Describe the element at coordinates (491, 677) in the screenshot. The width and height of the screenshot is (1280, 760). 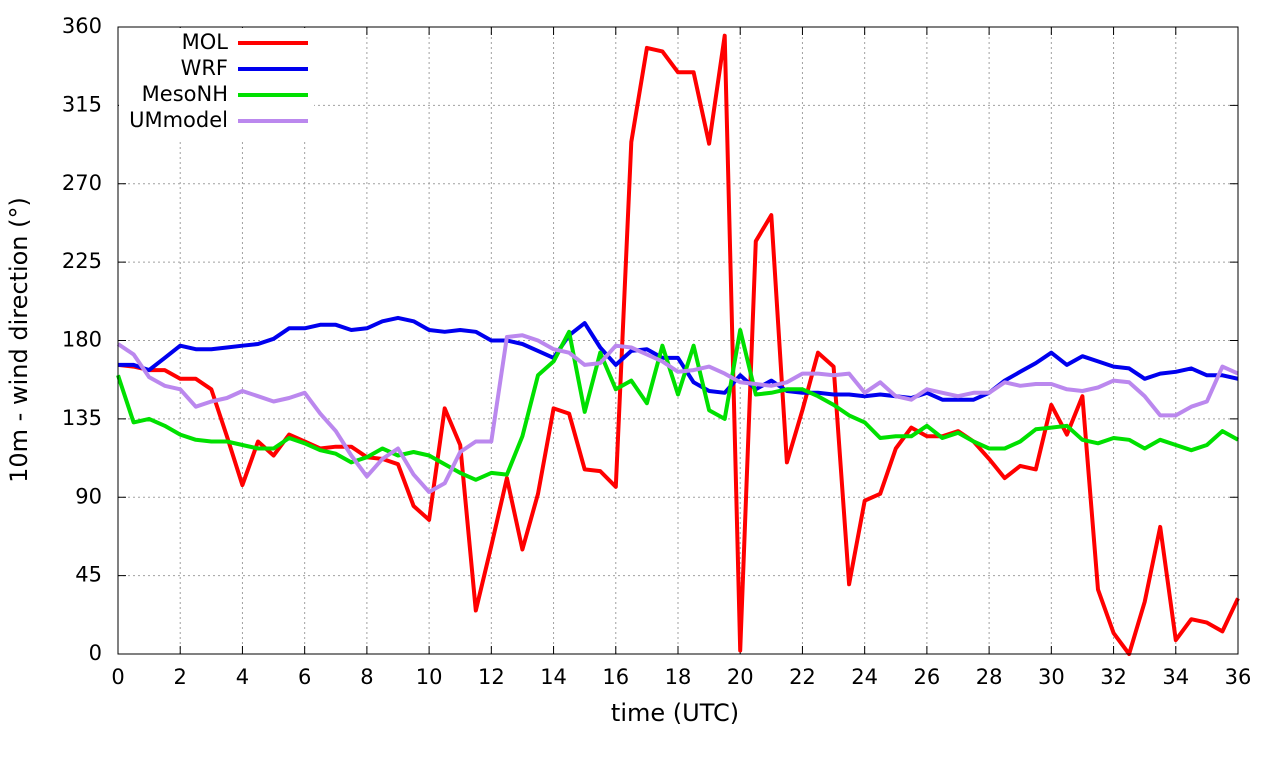
I see `x-tick-label: 12` at that location.